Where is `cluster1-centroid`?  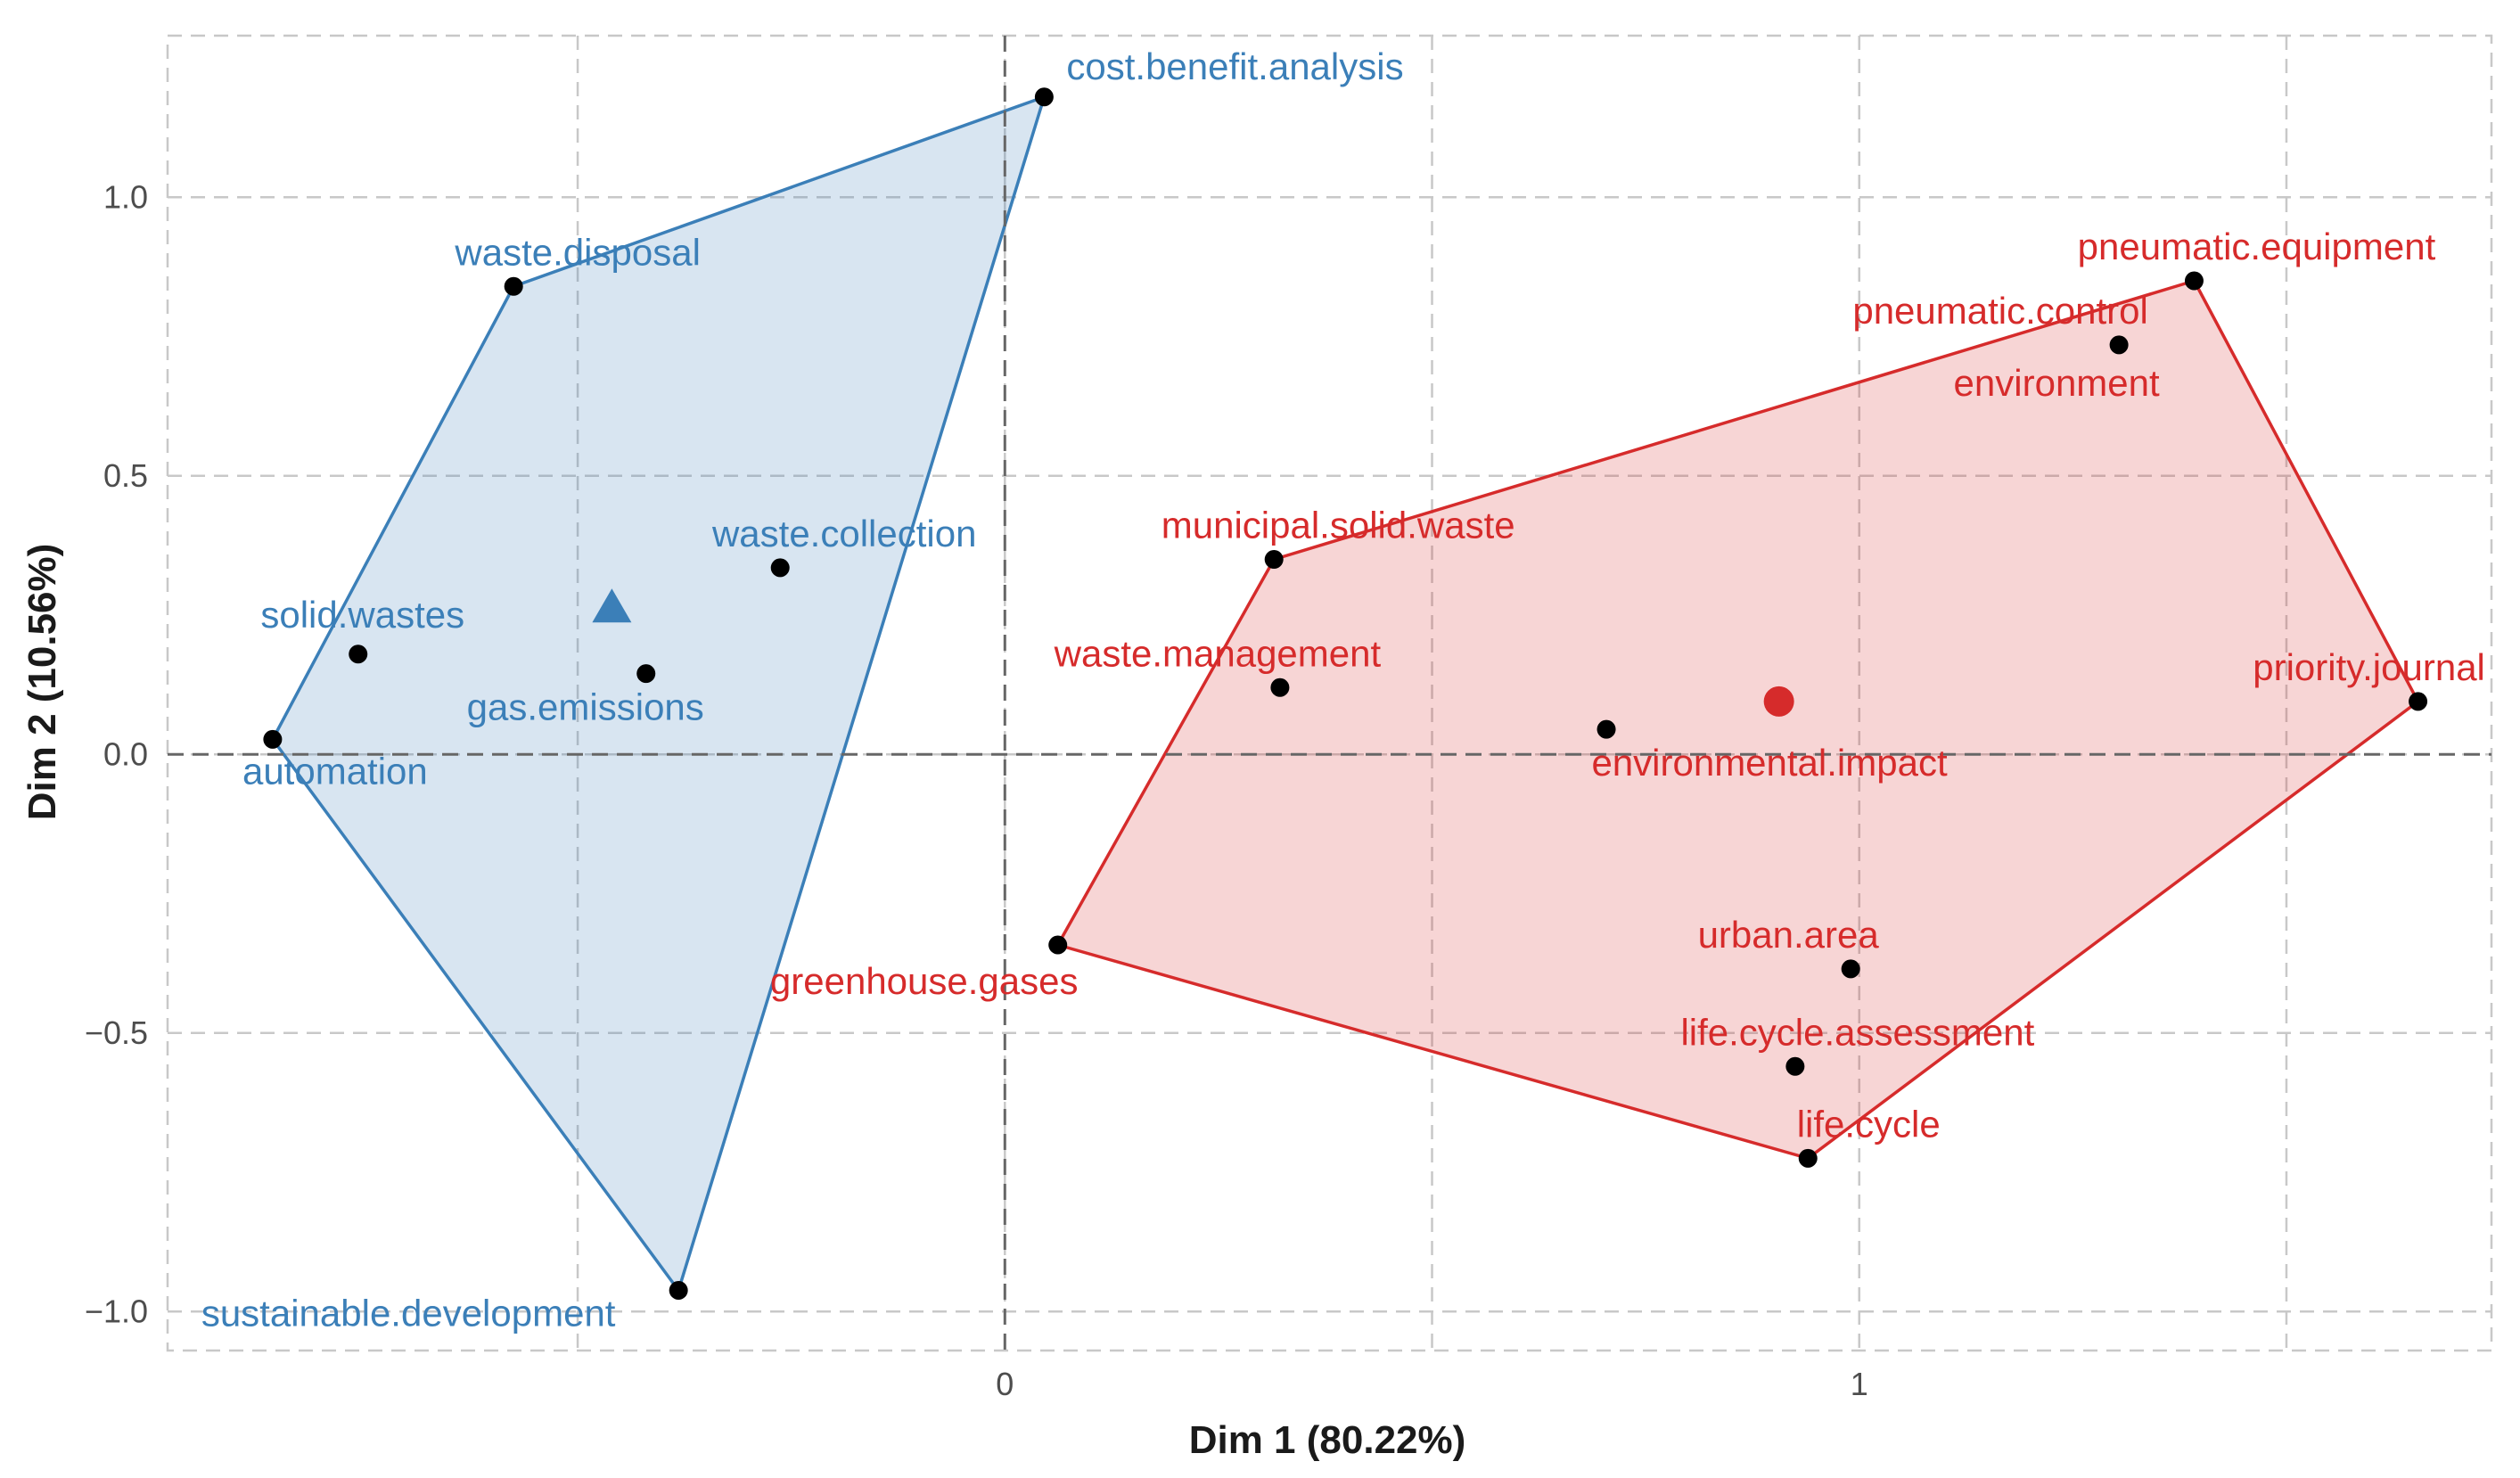 cluster1-centroid is located at coordinates (612, 605).